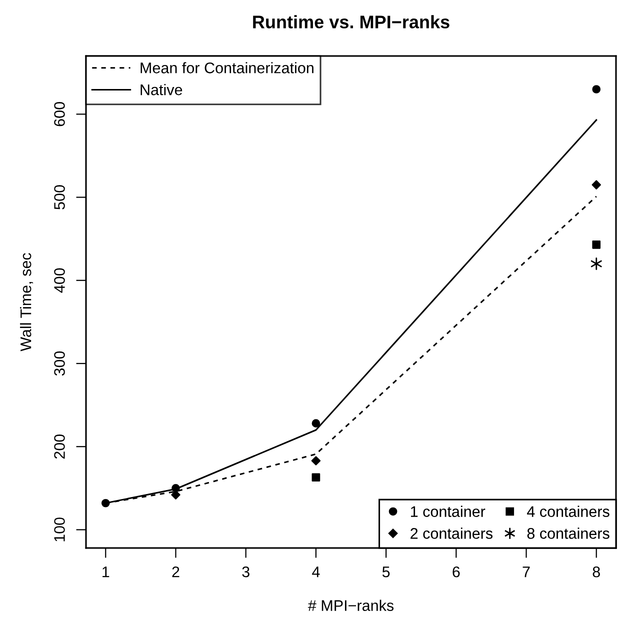  What do you see at coordinates (161, 90) in the screenshot?
I see `legend-label: Native` at bounding box center [161, 90].